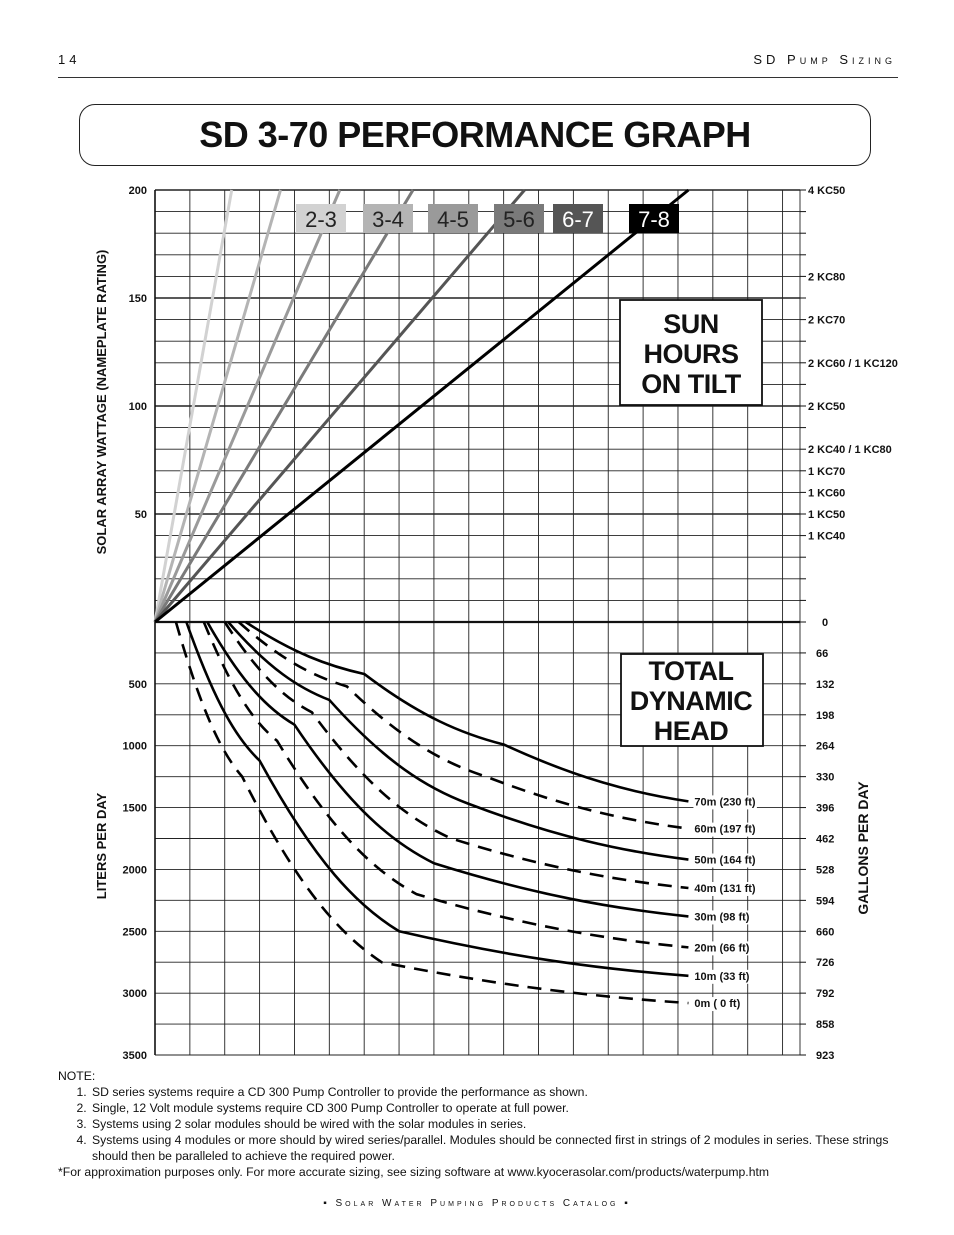 The height and width of the screenshot is (1235, 954). Describe the element at coordinates (825, 994) in the screenshot. I see `gallons-tick-label: 792` at that location.